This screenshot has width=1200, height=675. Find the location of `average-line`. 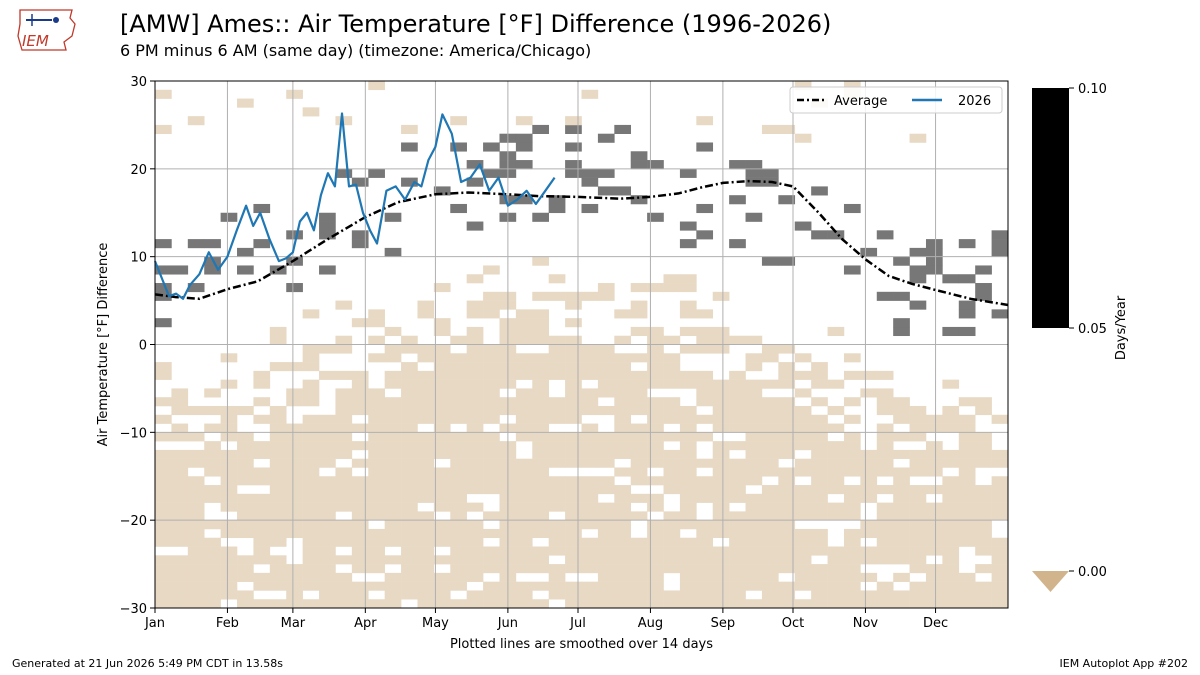

average-line is located at coordinates (581, 243).